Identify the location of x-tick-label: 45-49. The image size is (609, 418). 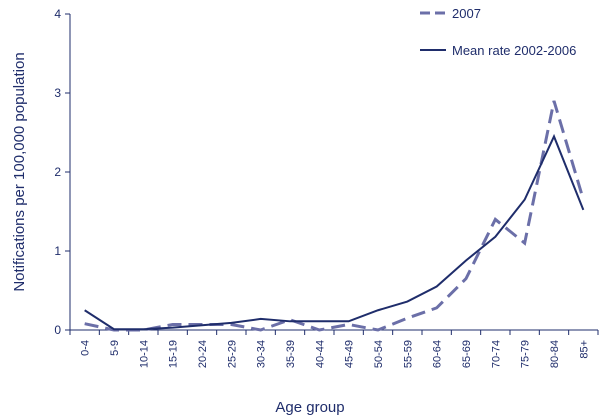
(350, 354).